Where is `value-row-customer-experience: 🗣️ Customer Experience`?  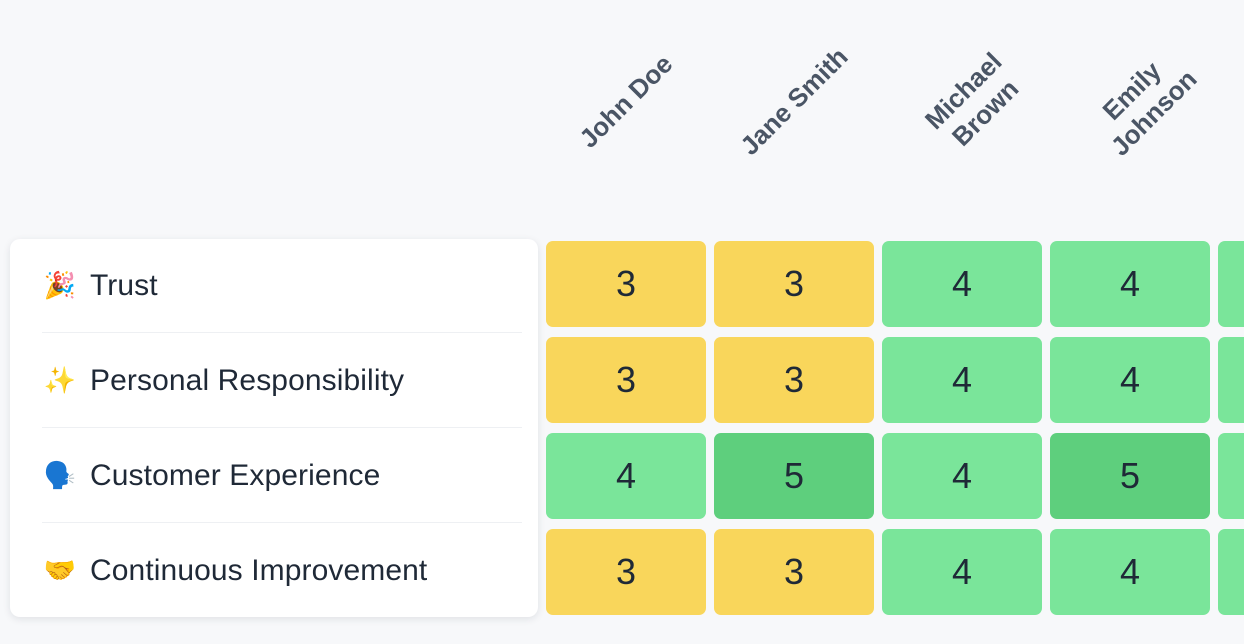
value-row-customer-experience: 🗣️ Customer Experience is located at coordinates (282, 476).